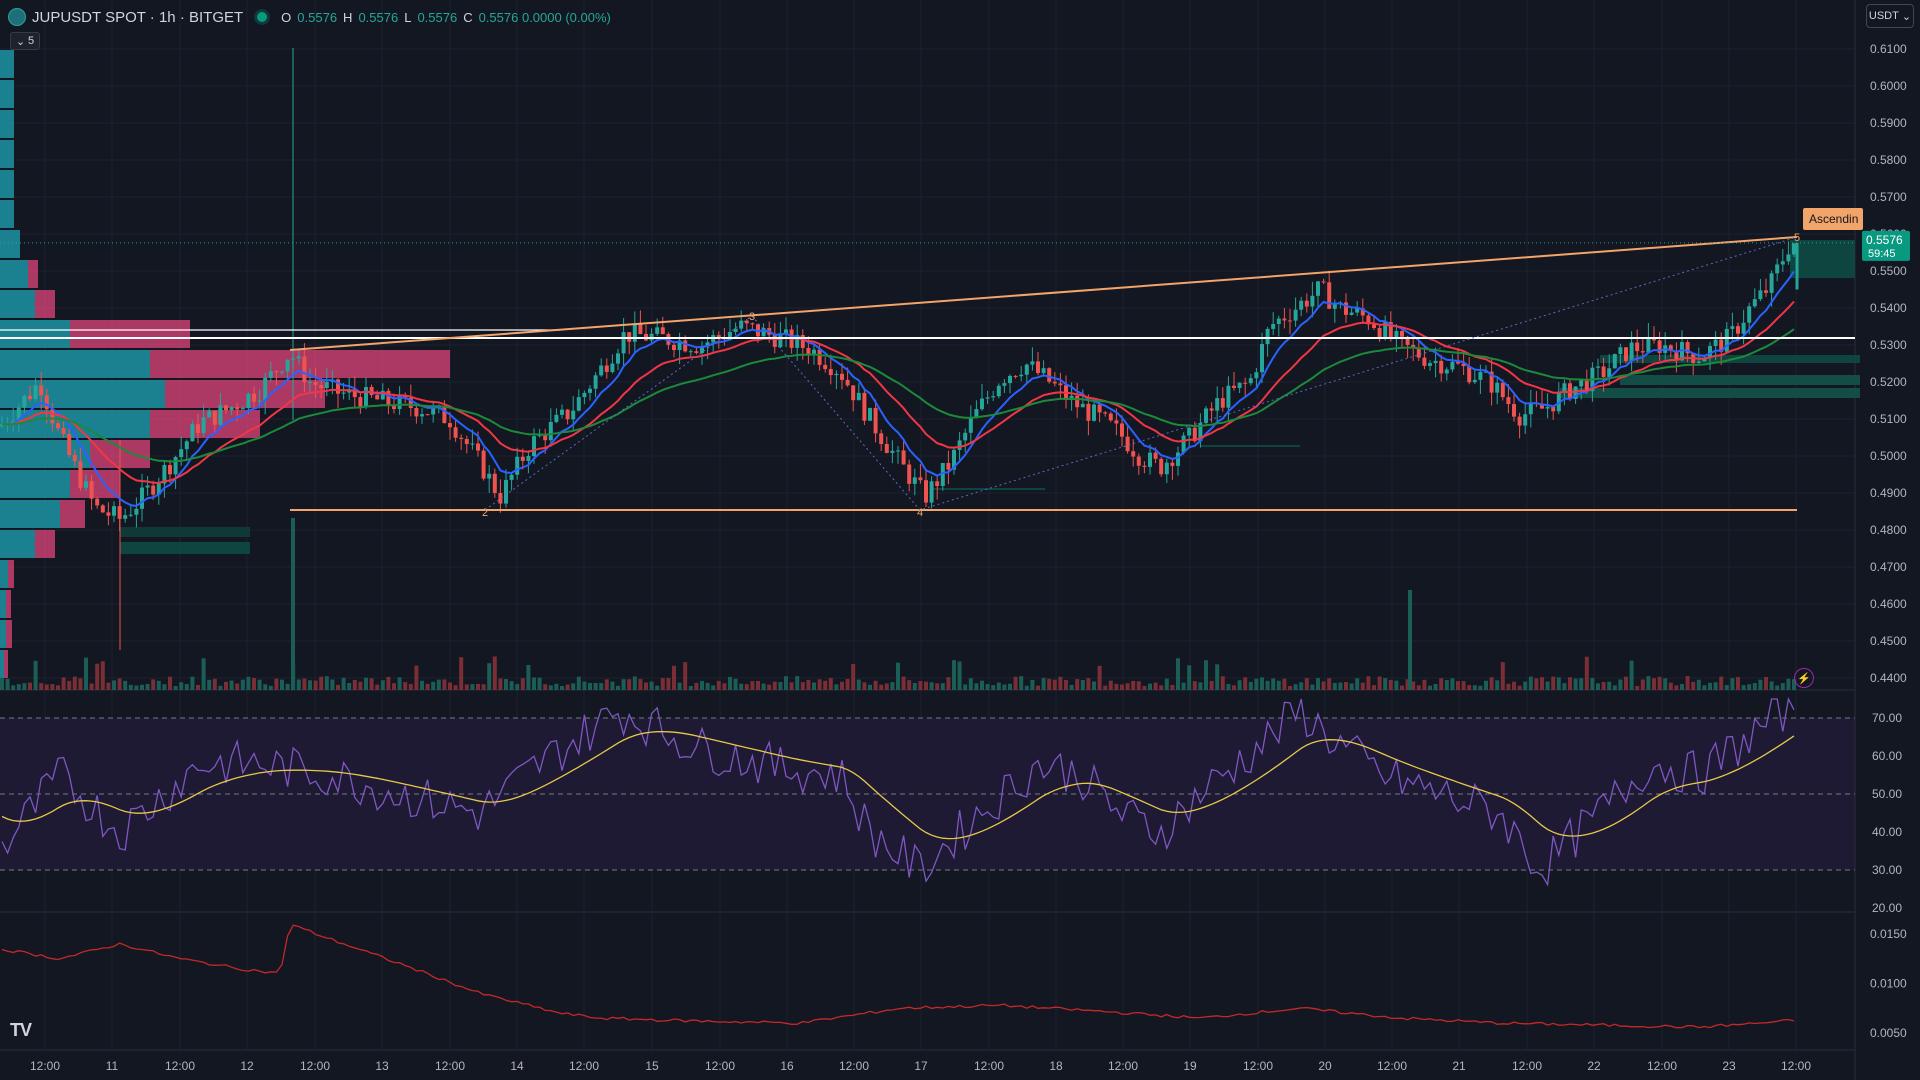  Describe the element at coordinates (138, 17) in the screenshot. I see `symbol-title: JUPUSDT SPOT · 1h · BITGET` at that location.